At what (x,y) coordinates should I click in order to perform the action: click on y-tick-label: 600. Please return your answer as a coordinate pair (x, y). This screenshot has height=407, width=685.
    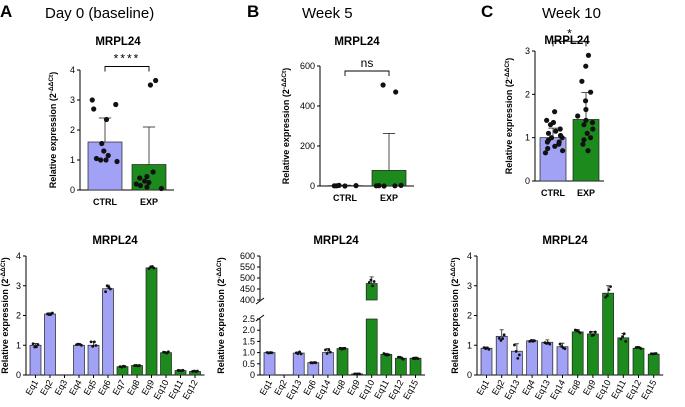
    Looking at the image, I should click on (307, 66).